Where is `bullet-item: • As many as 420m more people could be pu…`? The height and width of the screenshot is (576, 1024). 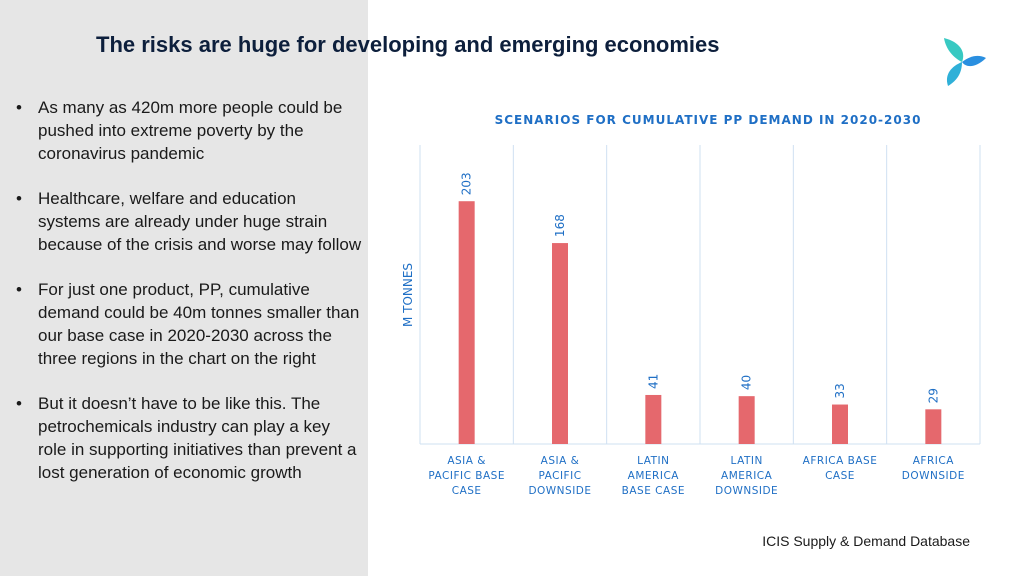
bullet-item: • As many as 420m more people could be pu… is located at coordinates (188, 130).